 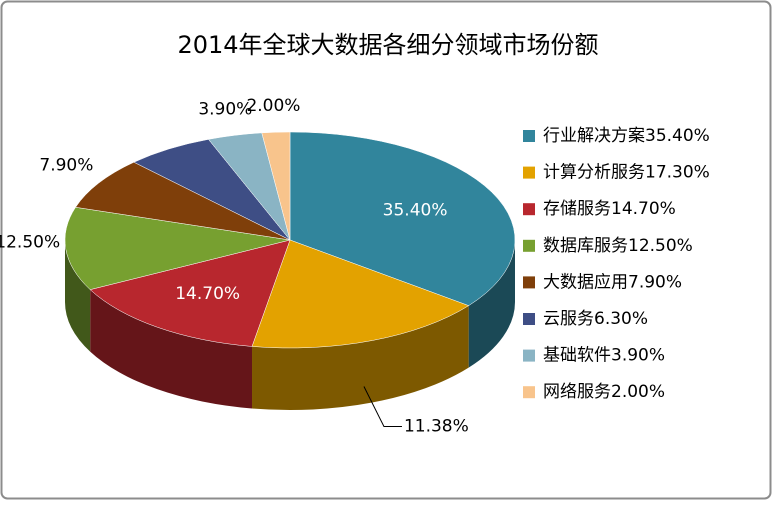 What do you see at coordinates (604, 356) in the screenshot?
I see `legend-label: 基础软件3.90%` at bounding box center [604, 356].